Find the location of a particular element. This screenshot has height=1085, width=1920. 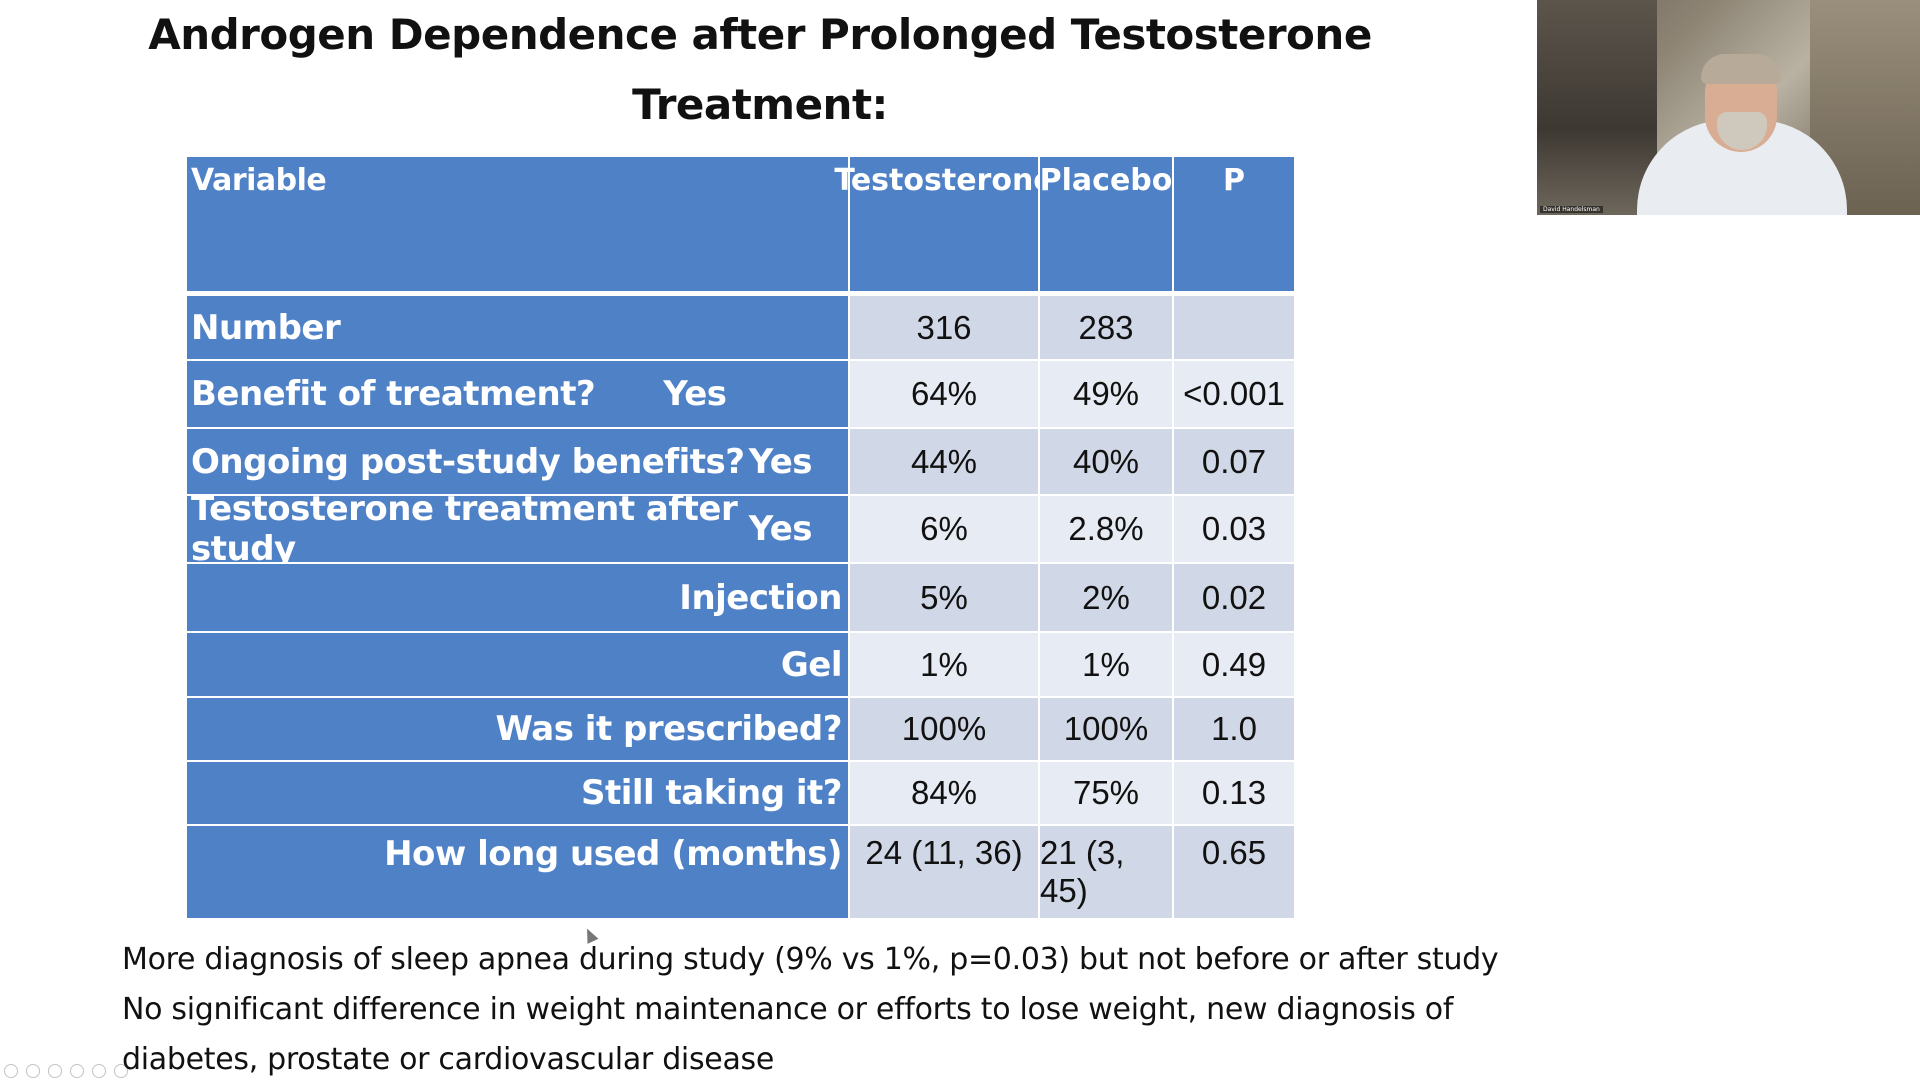

row-label: Was it prescribed? is located at coordinates (518, 729).